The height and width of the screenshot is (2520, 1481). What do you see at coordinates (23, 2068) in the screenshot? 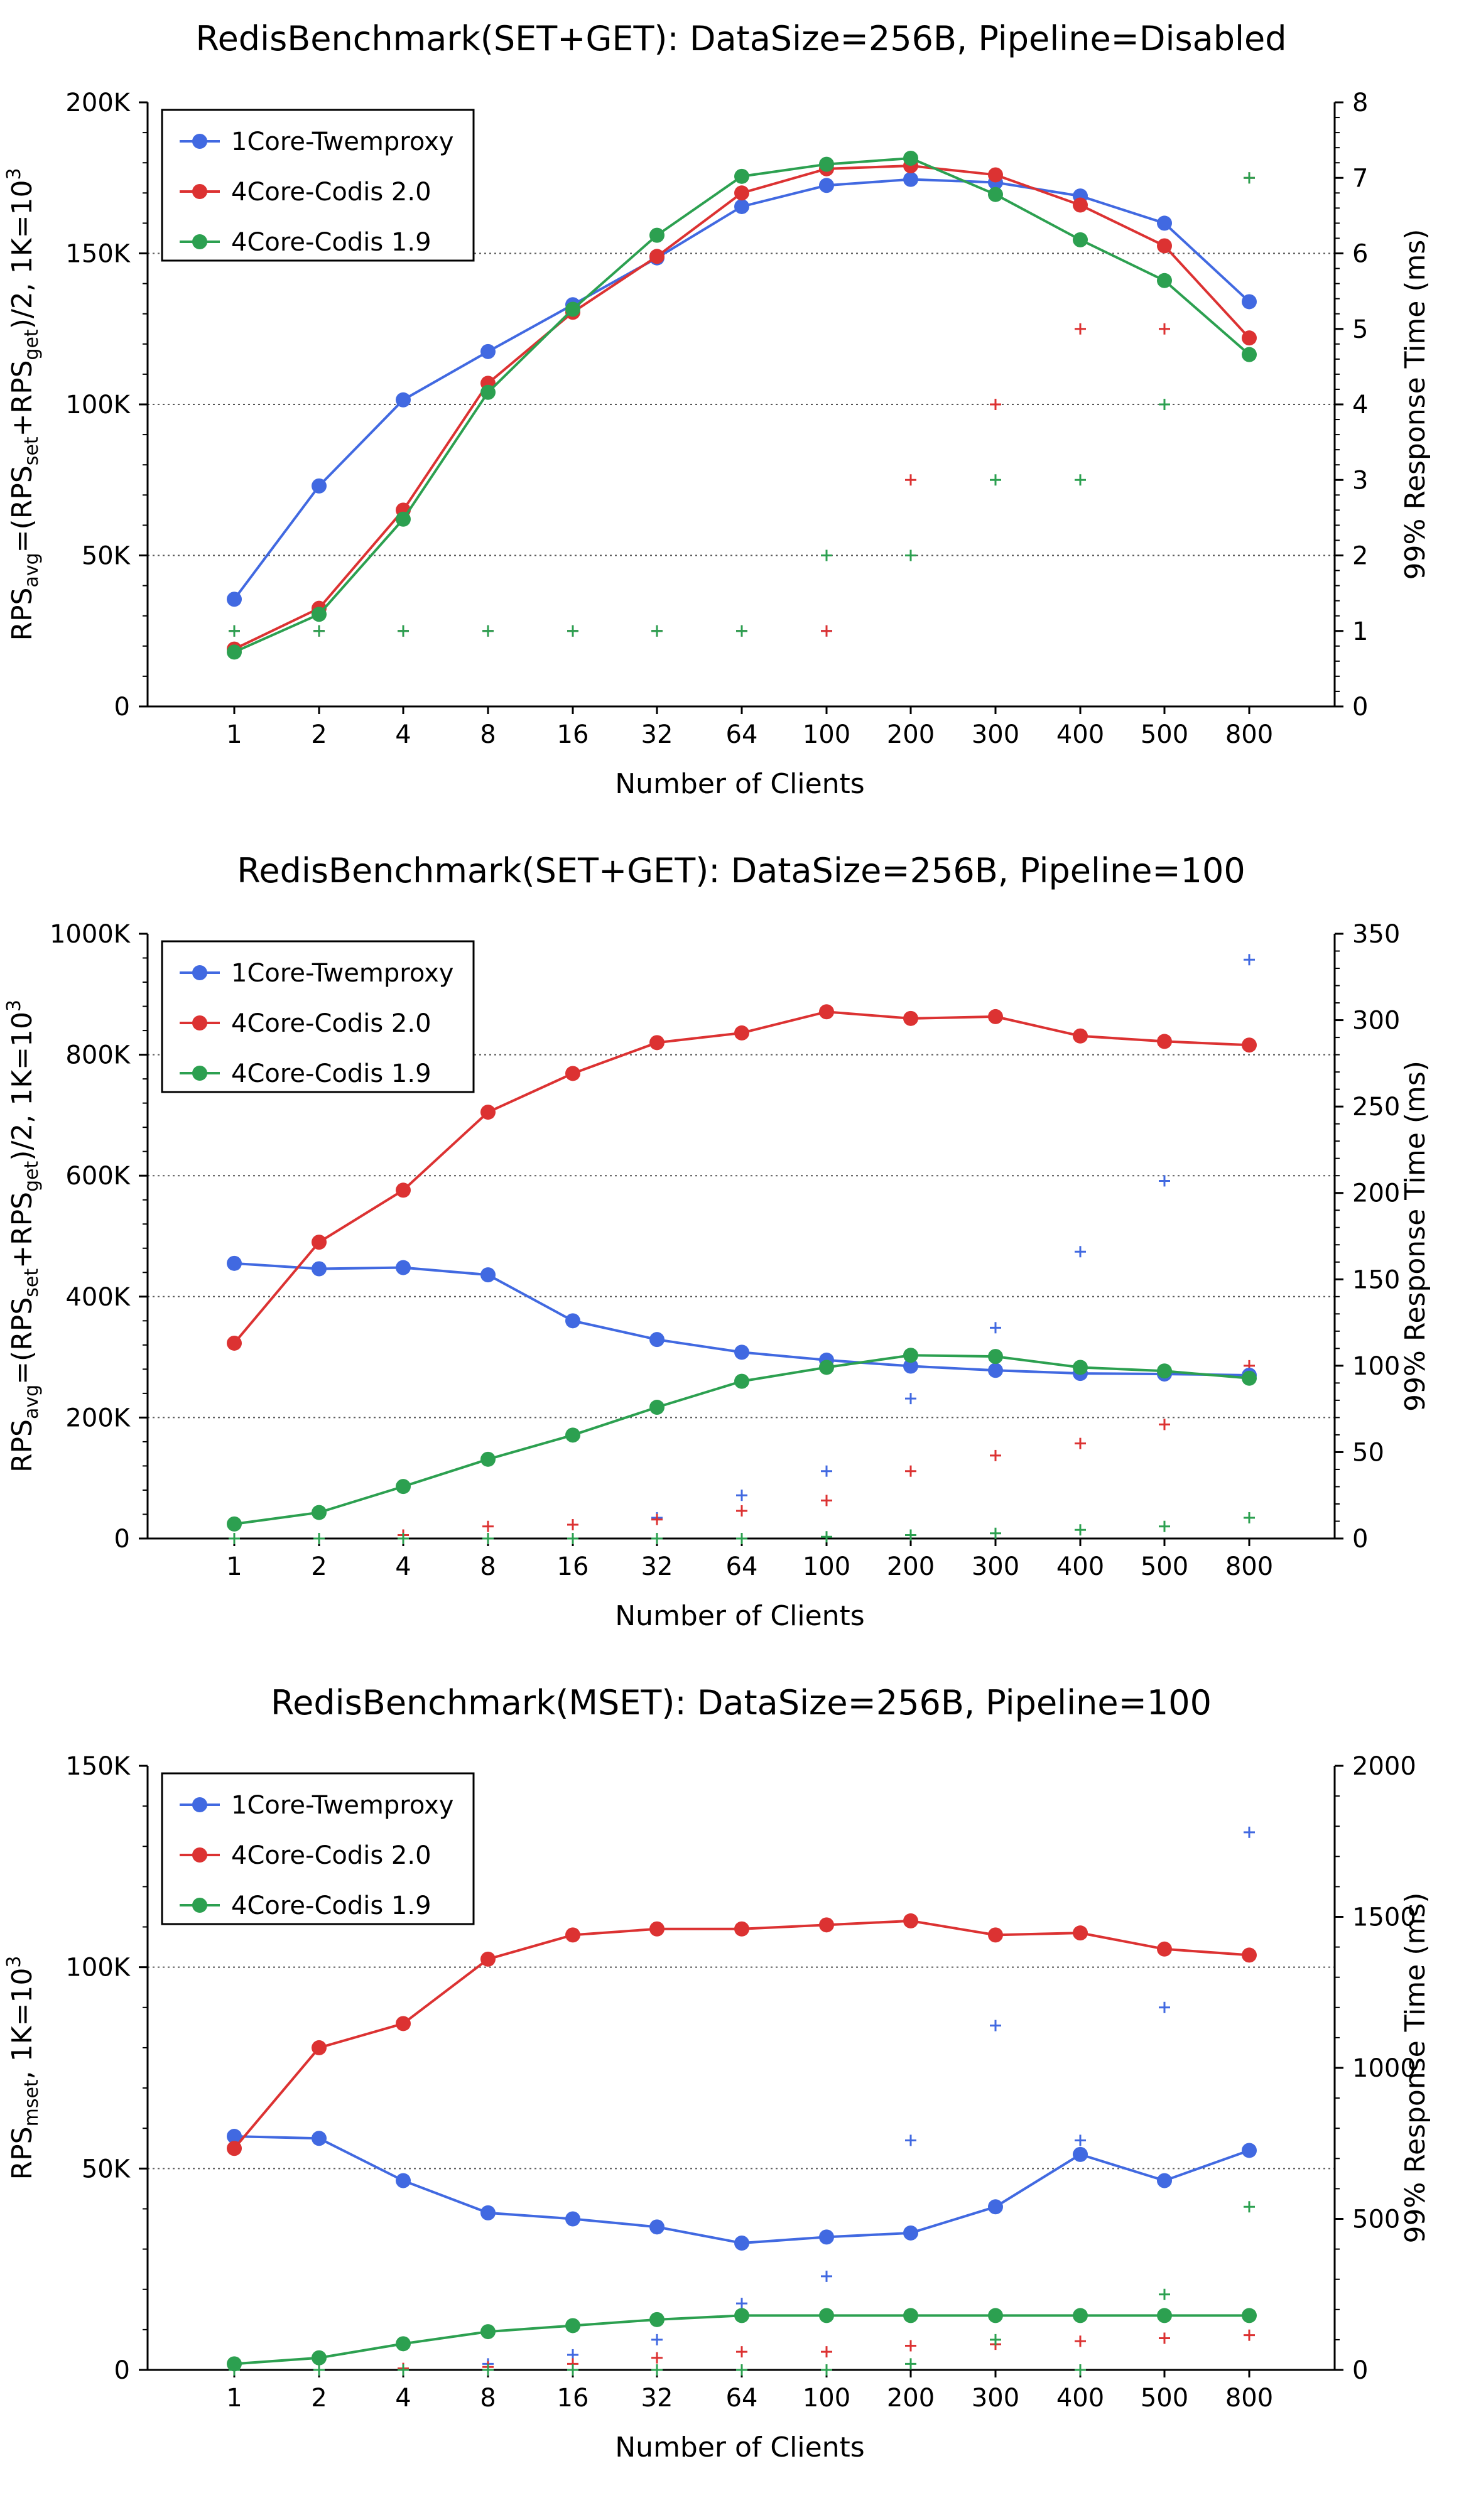
I see `y-axis-label: RPSmset, 1K=103` at bounding box center [23, 2068].